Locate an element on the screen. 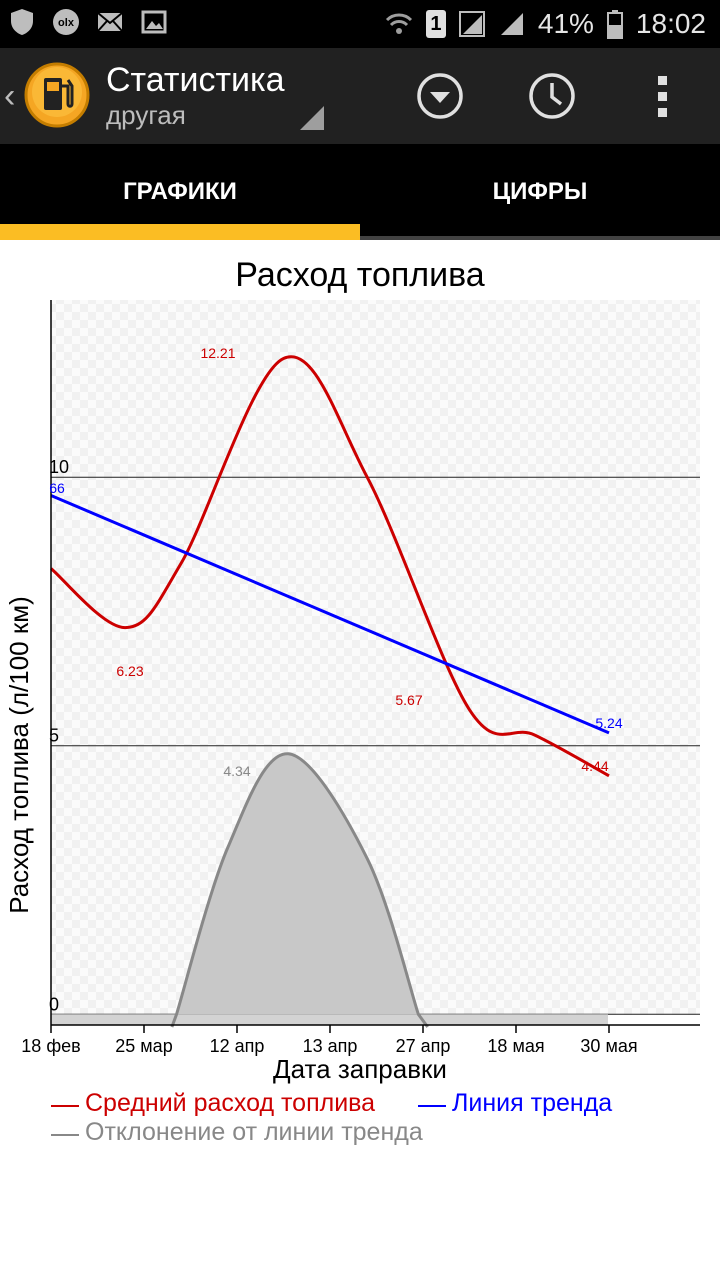 The image size is (720, 1280). y-tick-label: 0 is located at coordinates (54, 1004).